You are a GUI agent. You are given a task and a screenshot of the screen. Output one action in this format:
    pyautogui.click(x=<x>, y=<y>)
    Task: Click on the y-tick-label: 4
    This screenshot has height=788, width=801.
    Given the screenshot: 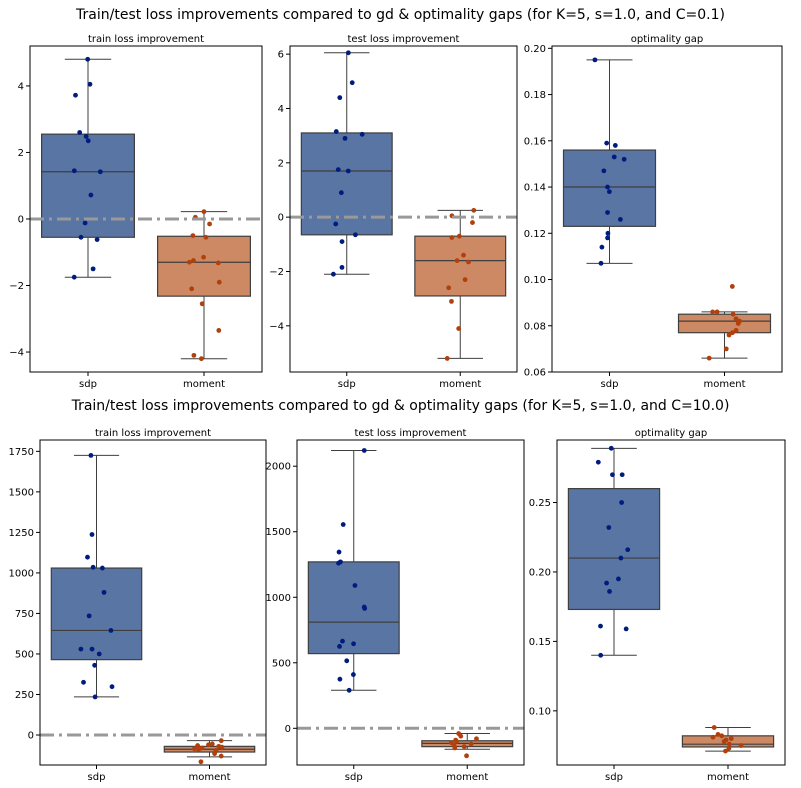 What is the action you would take?
    pyautogui.click(x=21, y=86)
    